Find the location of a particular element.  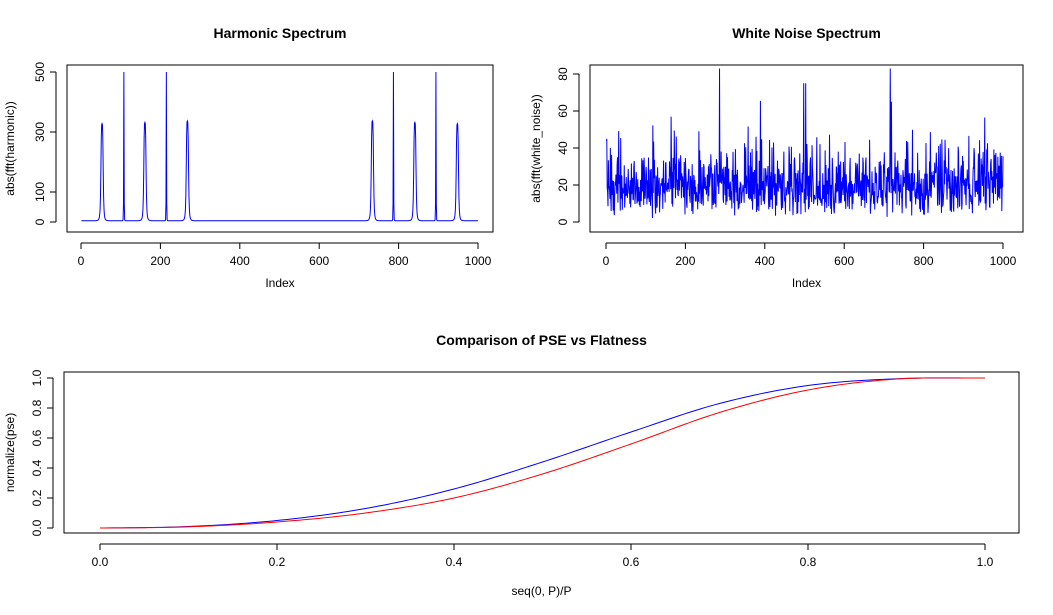

white-noise-y-tick-label: 80 is located at coordinates (563, 74).